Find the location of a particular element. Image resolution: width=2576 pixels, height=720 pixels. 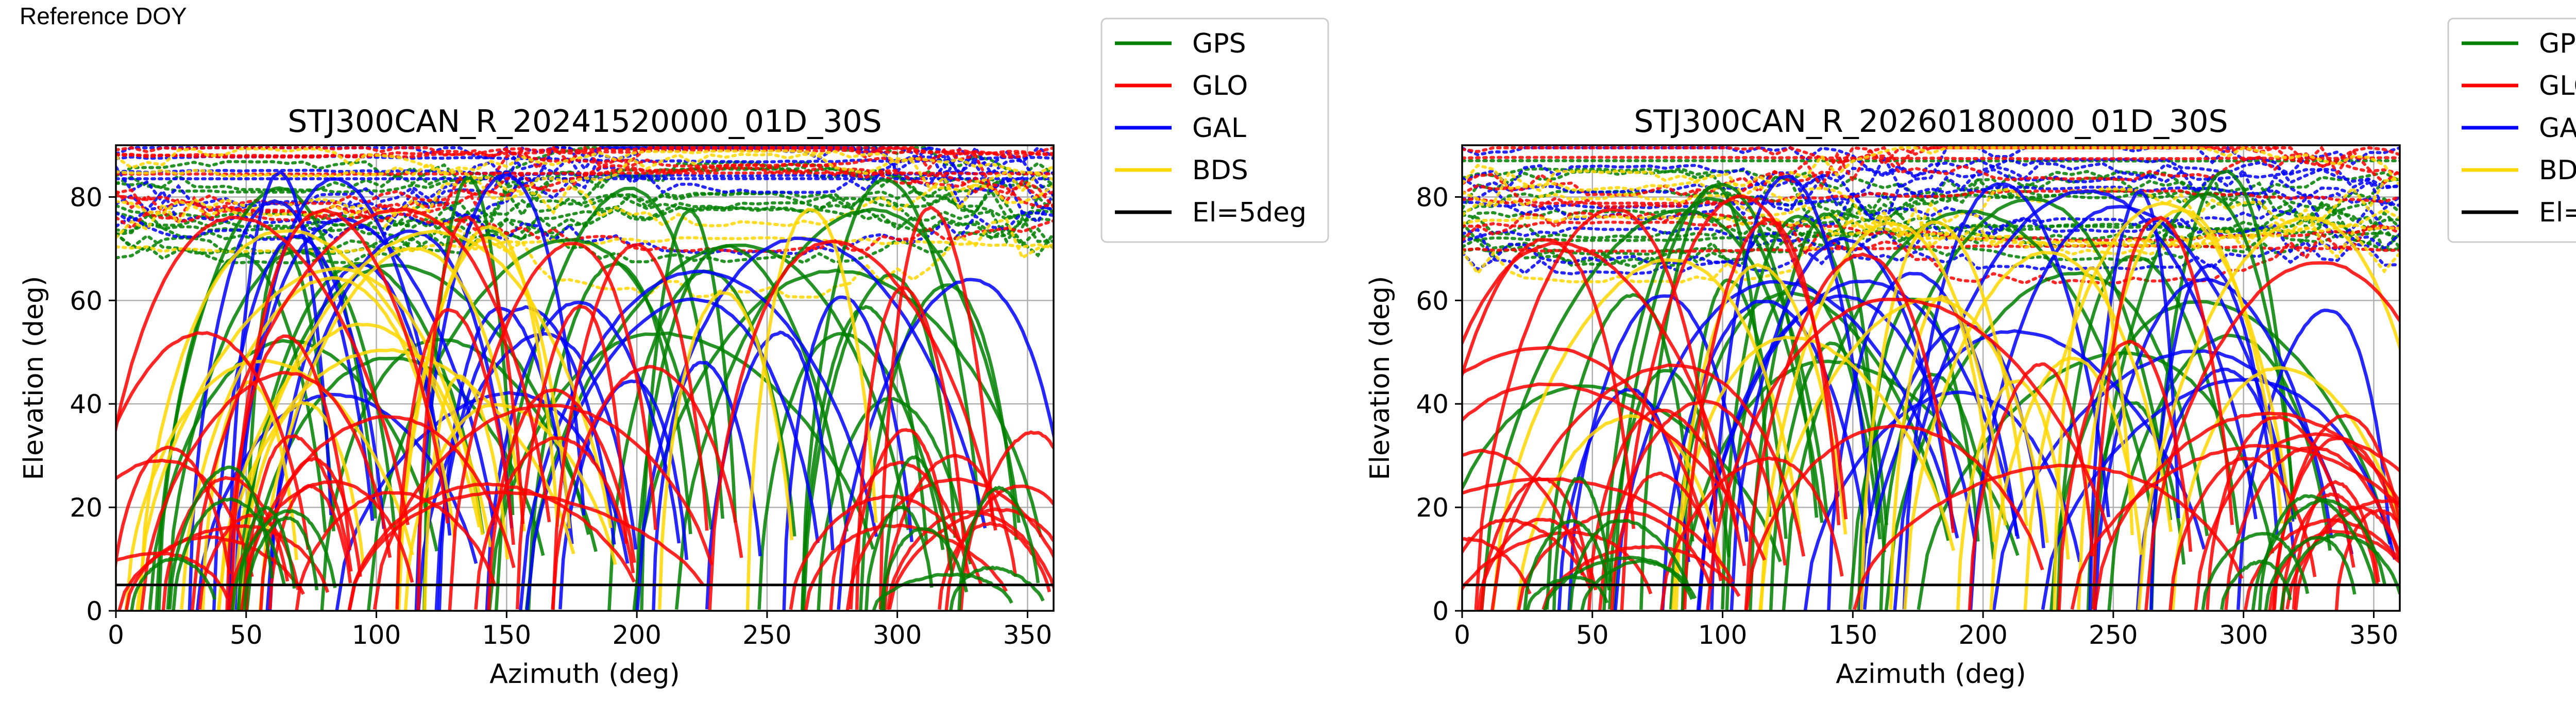

x-tick-label: 300 is located at coordinates (897, 635).